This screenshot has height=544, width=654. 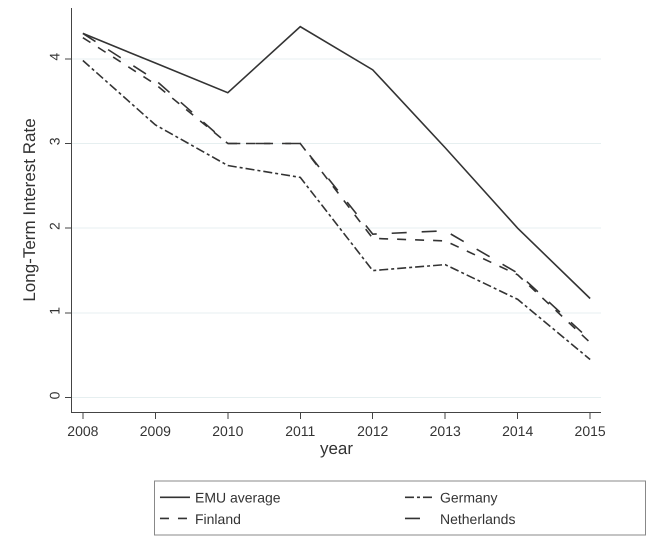 What do you see at coordinates (469, 498) in the screenshot?
I see `legend-label: Germany` at bounding box center [469, 498].